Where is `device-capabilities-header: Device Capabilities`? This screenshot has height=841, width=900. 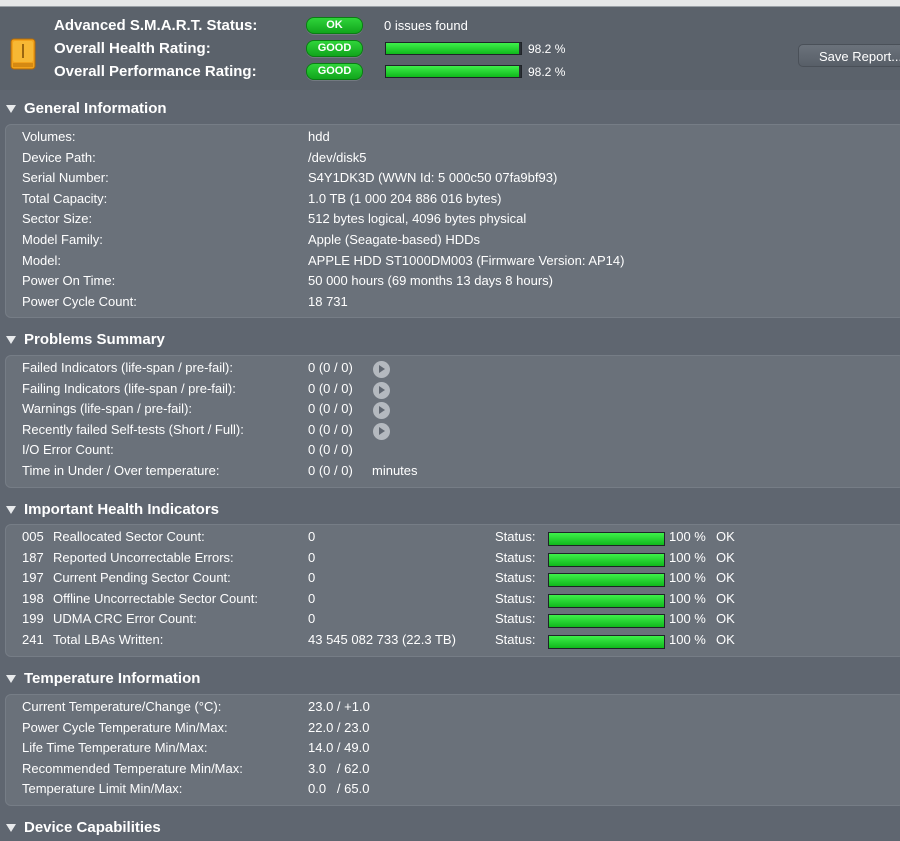 device-capabilities-header: Device Capabilities is located at coordinates (450, 828).